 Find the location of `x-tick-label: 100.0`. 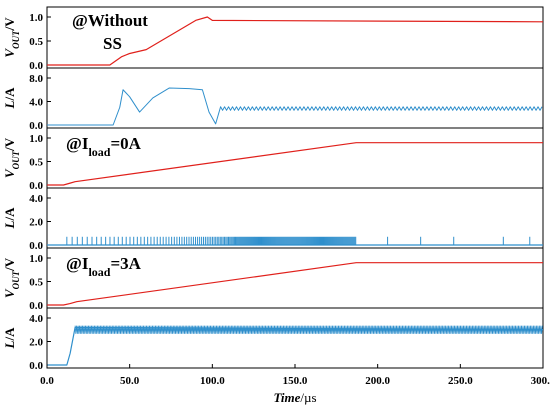

x-tick-label: 100.0 is located at coordinates (212, 381).